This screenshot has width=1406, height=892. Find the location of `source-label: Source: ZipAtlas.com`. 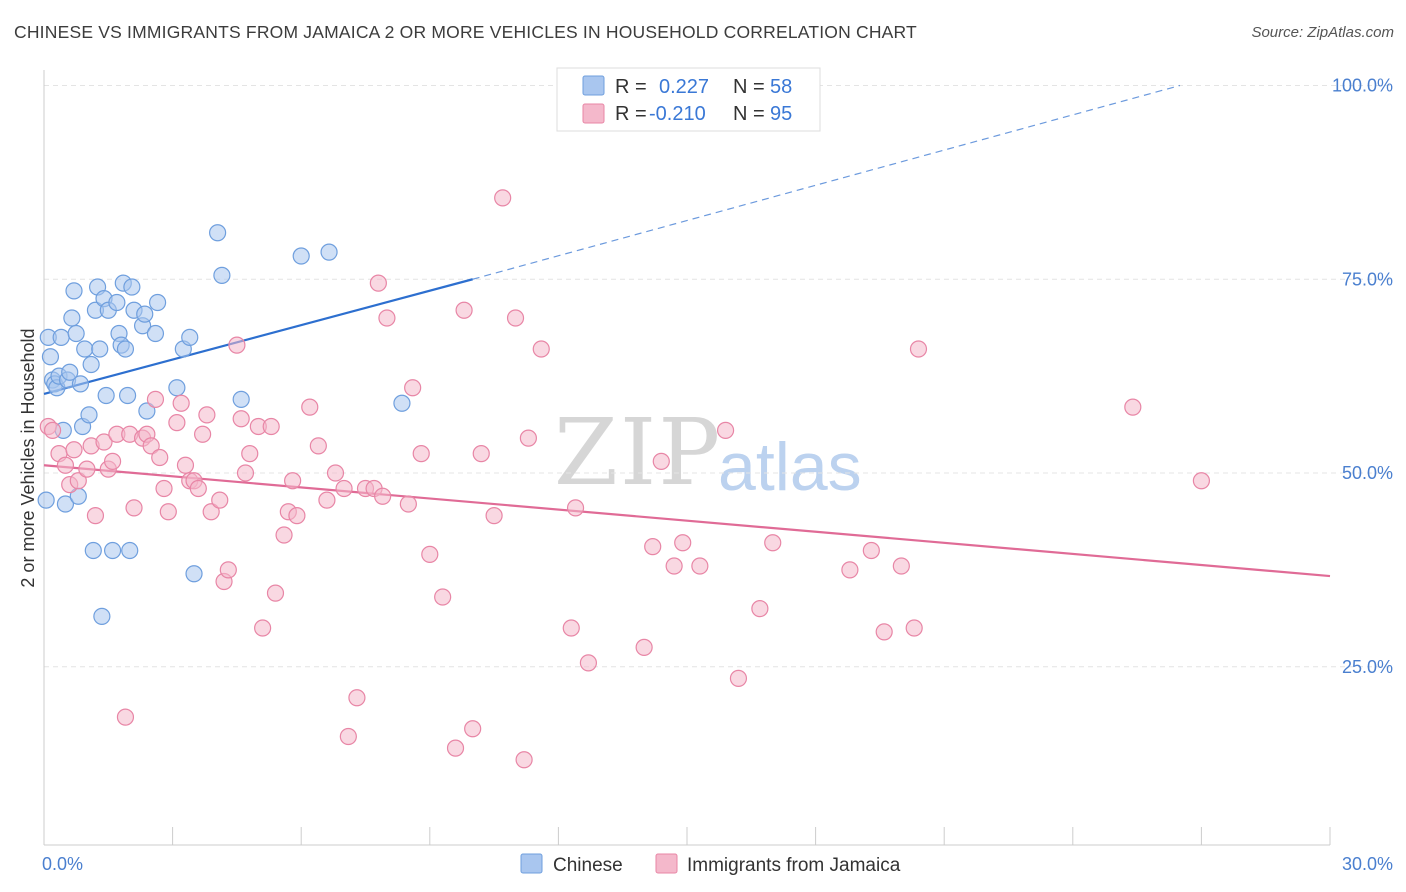

source-label: Source: ZipAtlas.com is located at coordinates (1322, 32).